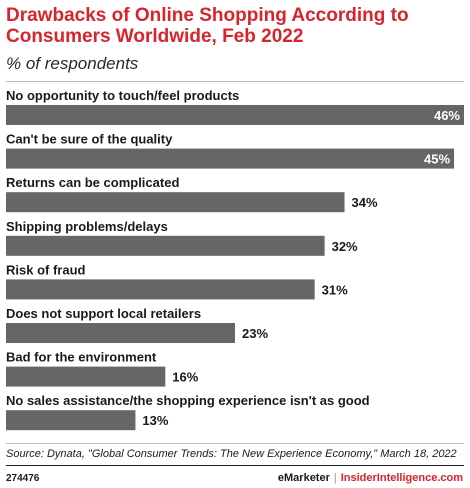 The image size is (470, 488). What do you see at coordinates (447, 115) in the screenshot?
I see `value-label: 46%` at bounding box center [447, 115].